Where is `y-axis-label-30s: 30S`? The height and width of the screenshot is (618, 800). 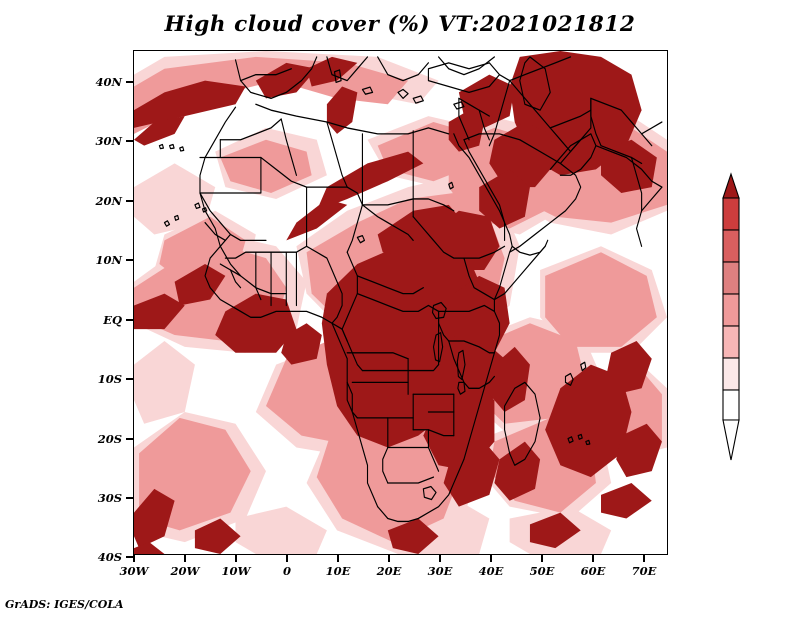 y-axis-label-30s: 30S is located at coordinates (109, 498).